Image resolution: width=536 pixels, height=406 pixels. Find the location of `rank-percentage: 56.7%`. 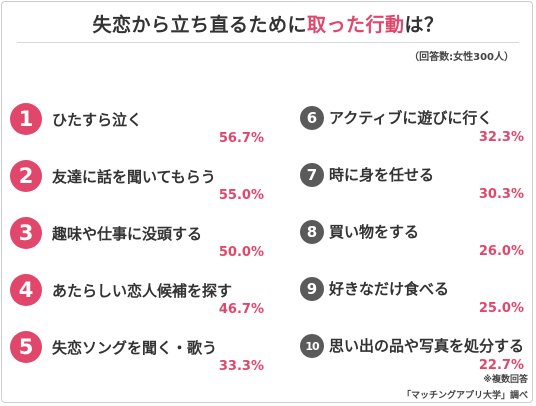

rank-percentage: 56.7% is located at coordinates (241, 138).